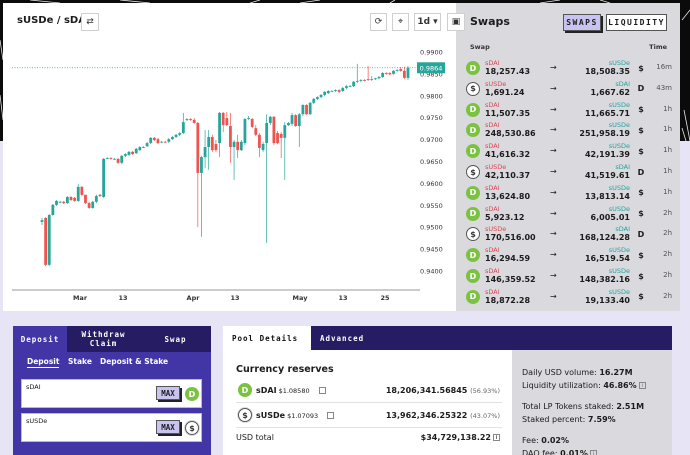 The height and width of the screenshot is (455, 690). I want to click on invert-pair-button: ⇄, so click(90, 22).